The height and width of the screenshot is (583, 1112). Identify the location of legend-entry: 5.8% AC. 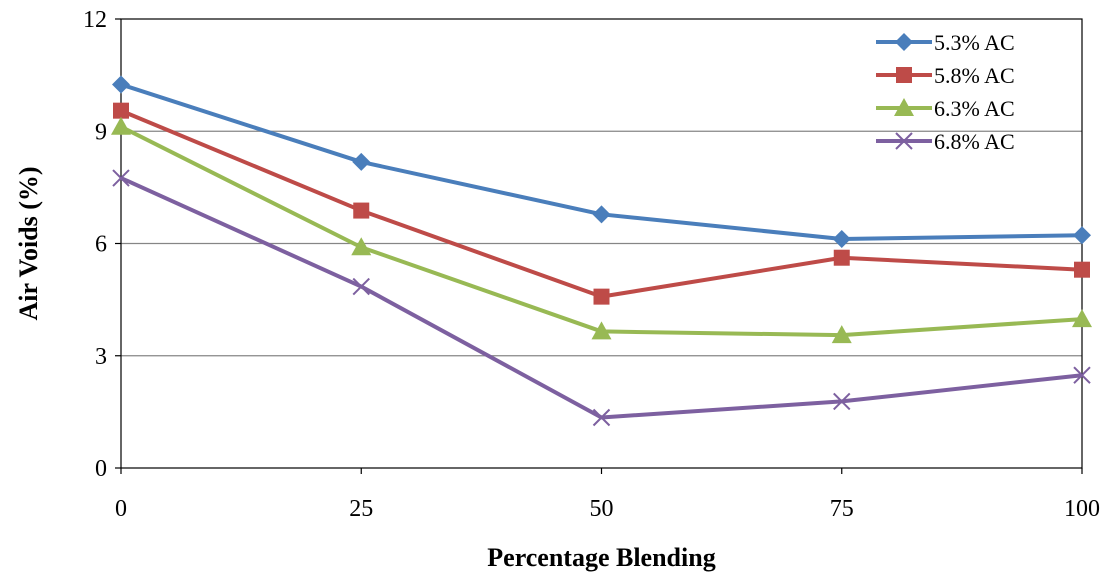
(945, 75).